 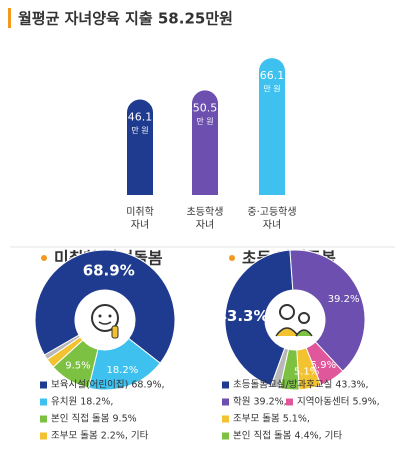 What do you see at coordinates (123, 370) in the screenshot?
I see `data-label: 18.2%` at bounding box center [123, 370].